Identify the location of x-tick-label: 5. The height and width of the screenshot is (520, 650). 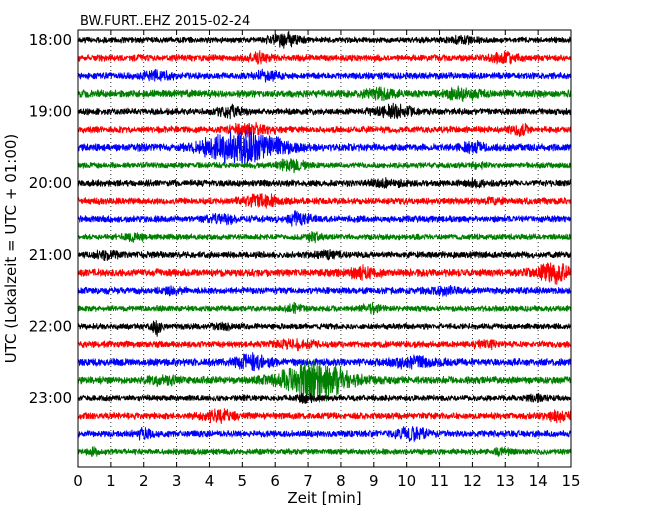
(243, 481).